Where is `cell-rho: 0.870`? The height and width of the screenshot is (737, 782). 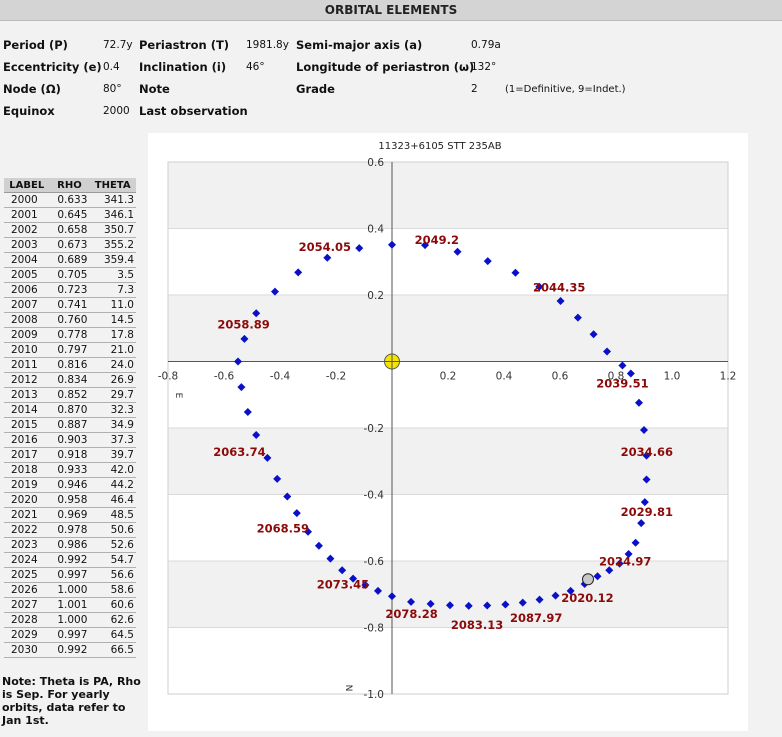
cell-rho: 0.870 is located at coordinates (69, 410).